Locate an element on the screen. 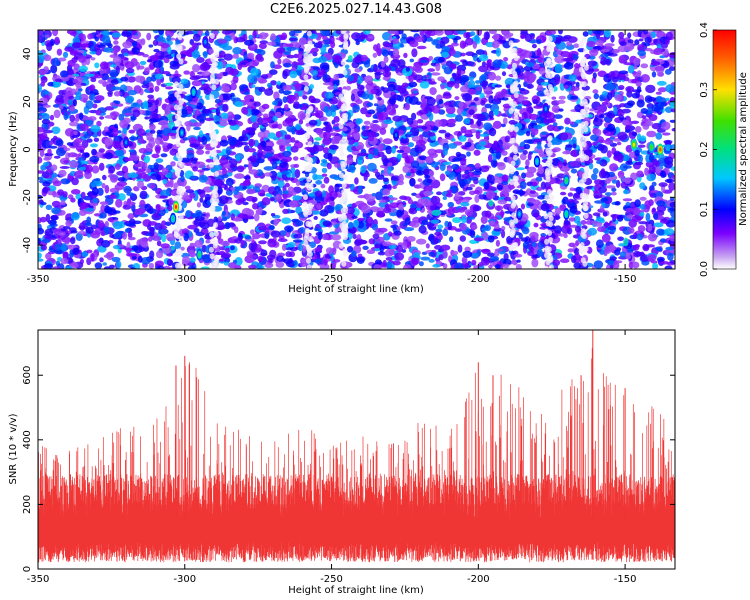  y-tick-label: 20 is located at coordinates (27, 101).